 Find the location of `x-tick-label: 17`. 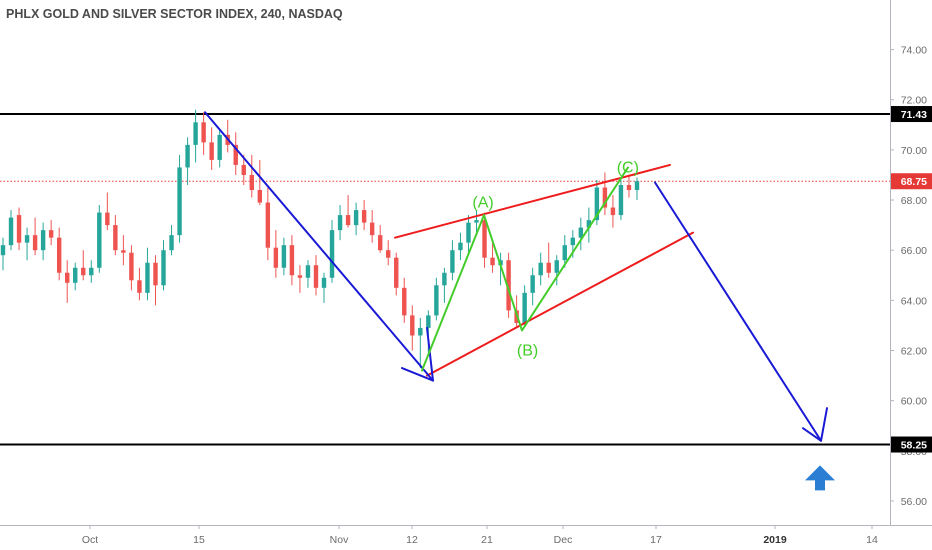

x-tick-label: 17 is located at coordinates (656, 540).